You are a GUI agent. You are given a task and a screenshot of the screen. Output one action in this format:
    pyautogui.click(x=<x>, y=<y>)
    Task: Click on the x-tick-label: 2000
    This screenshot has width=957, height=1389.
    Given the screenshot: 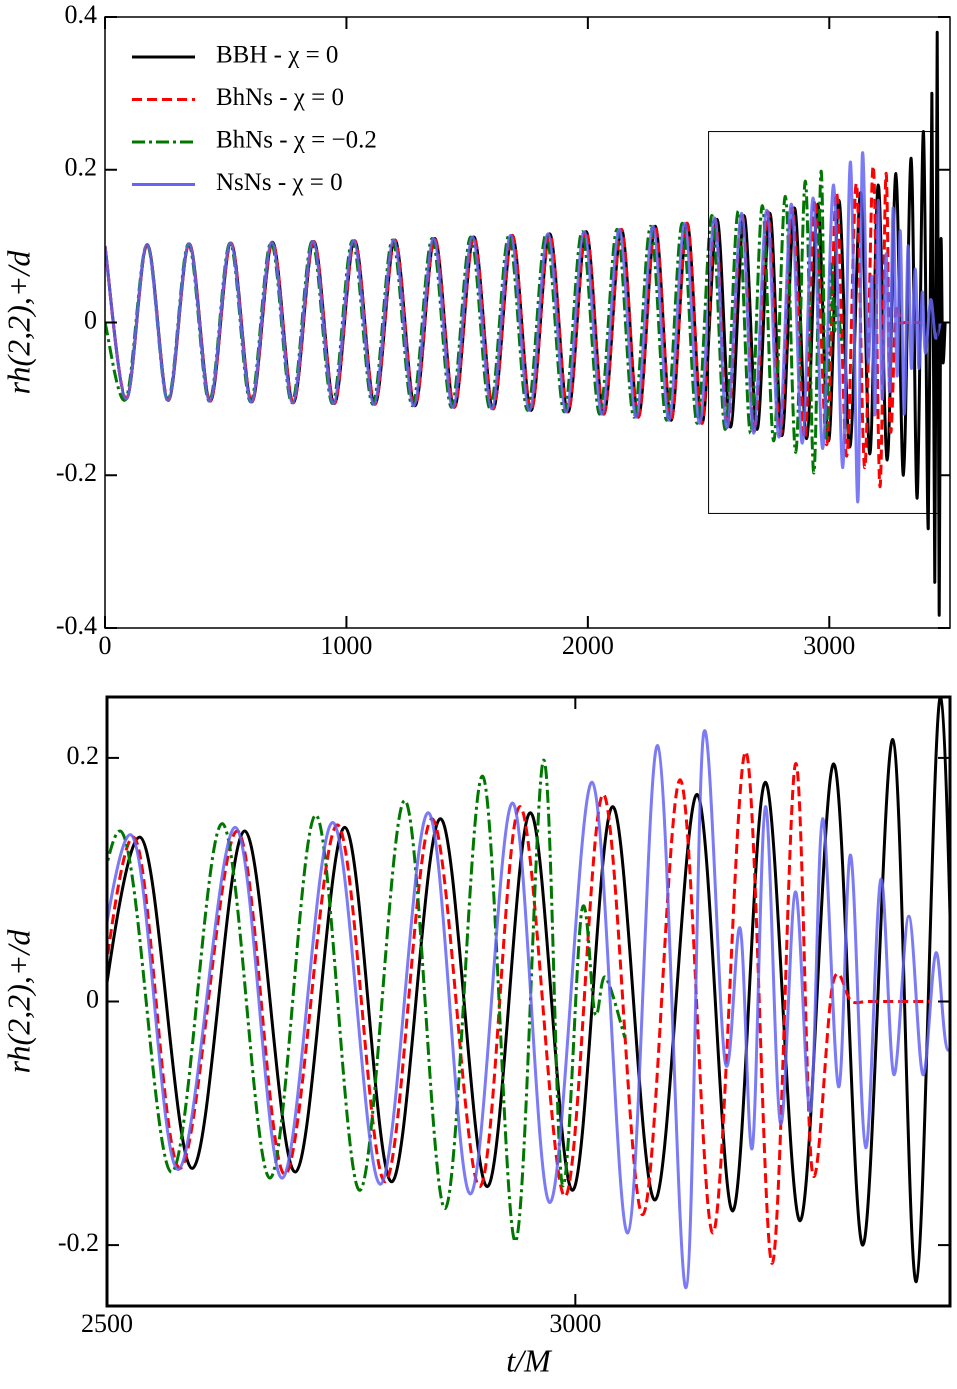 What is the action you would take?
    pyautogui.click(x=588, y=645)
    